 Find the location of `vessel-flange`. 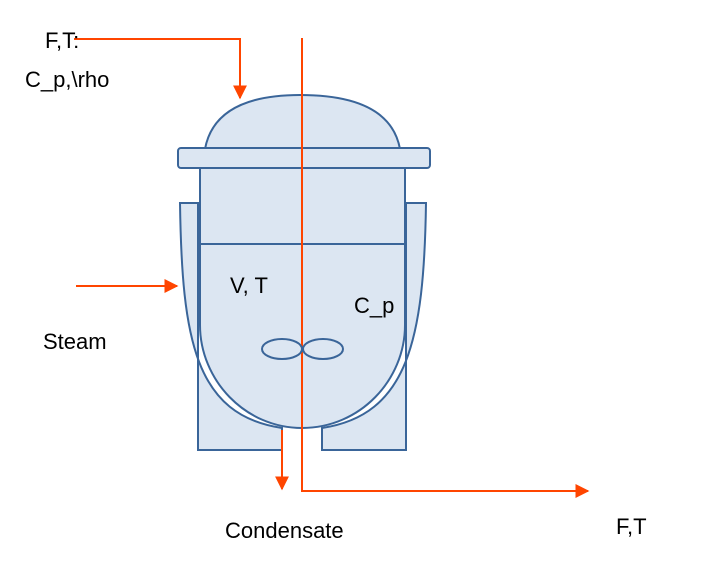

vessel-flange is located at coordinates (304, 158).